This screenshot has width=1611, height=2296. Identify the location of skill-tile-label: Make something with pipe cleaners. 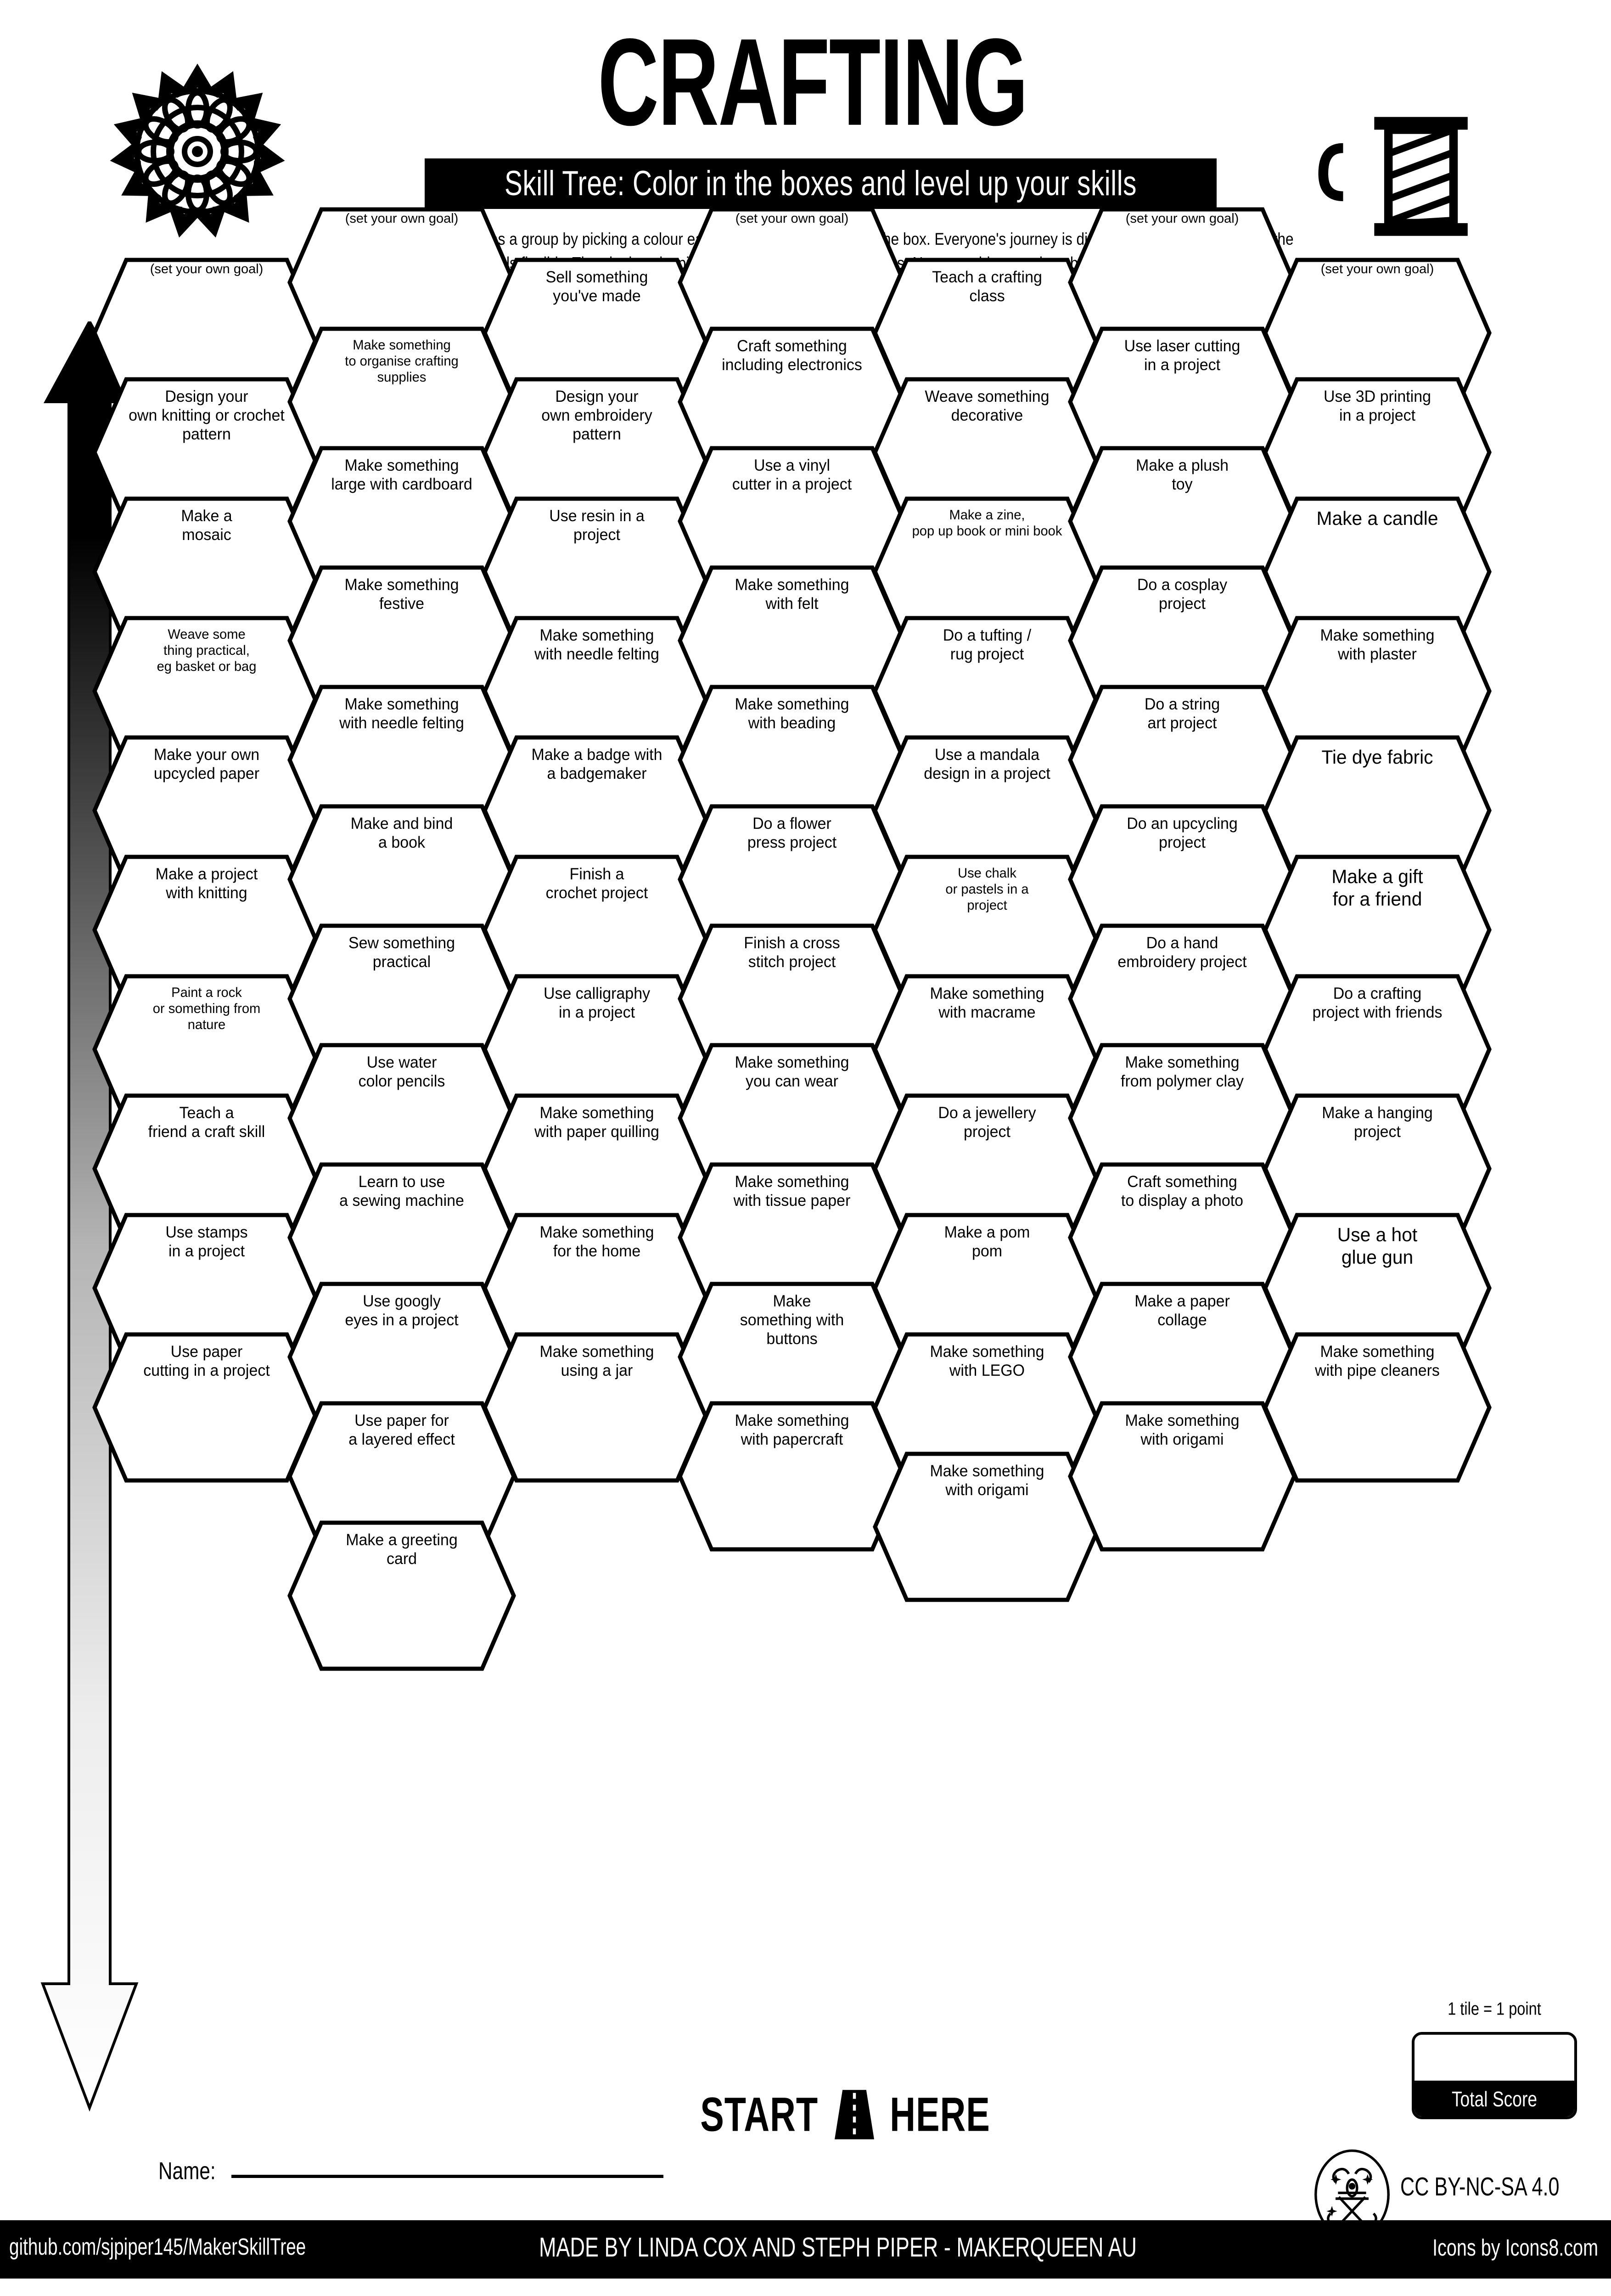
(1377, 1361).